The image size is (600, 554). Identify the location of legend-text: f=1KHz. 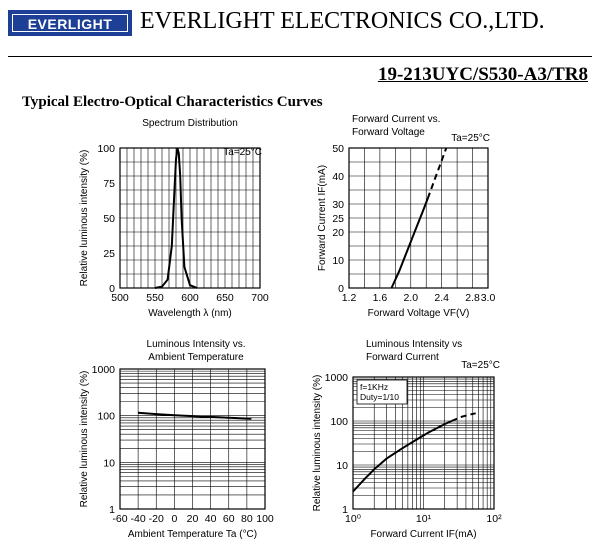
(374, 387).